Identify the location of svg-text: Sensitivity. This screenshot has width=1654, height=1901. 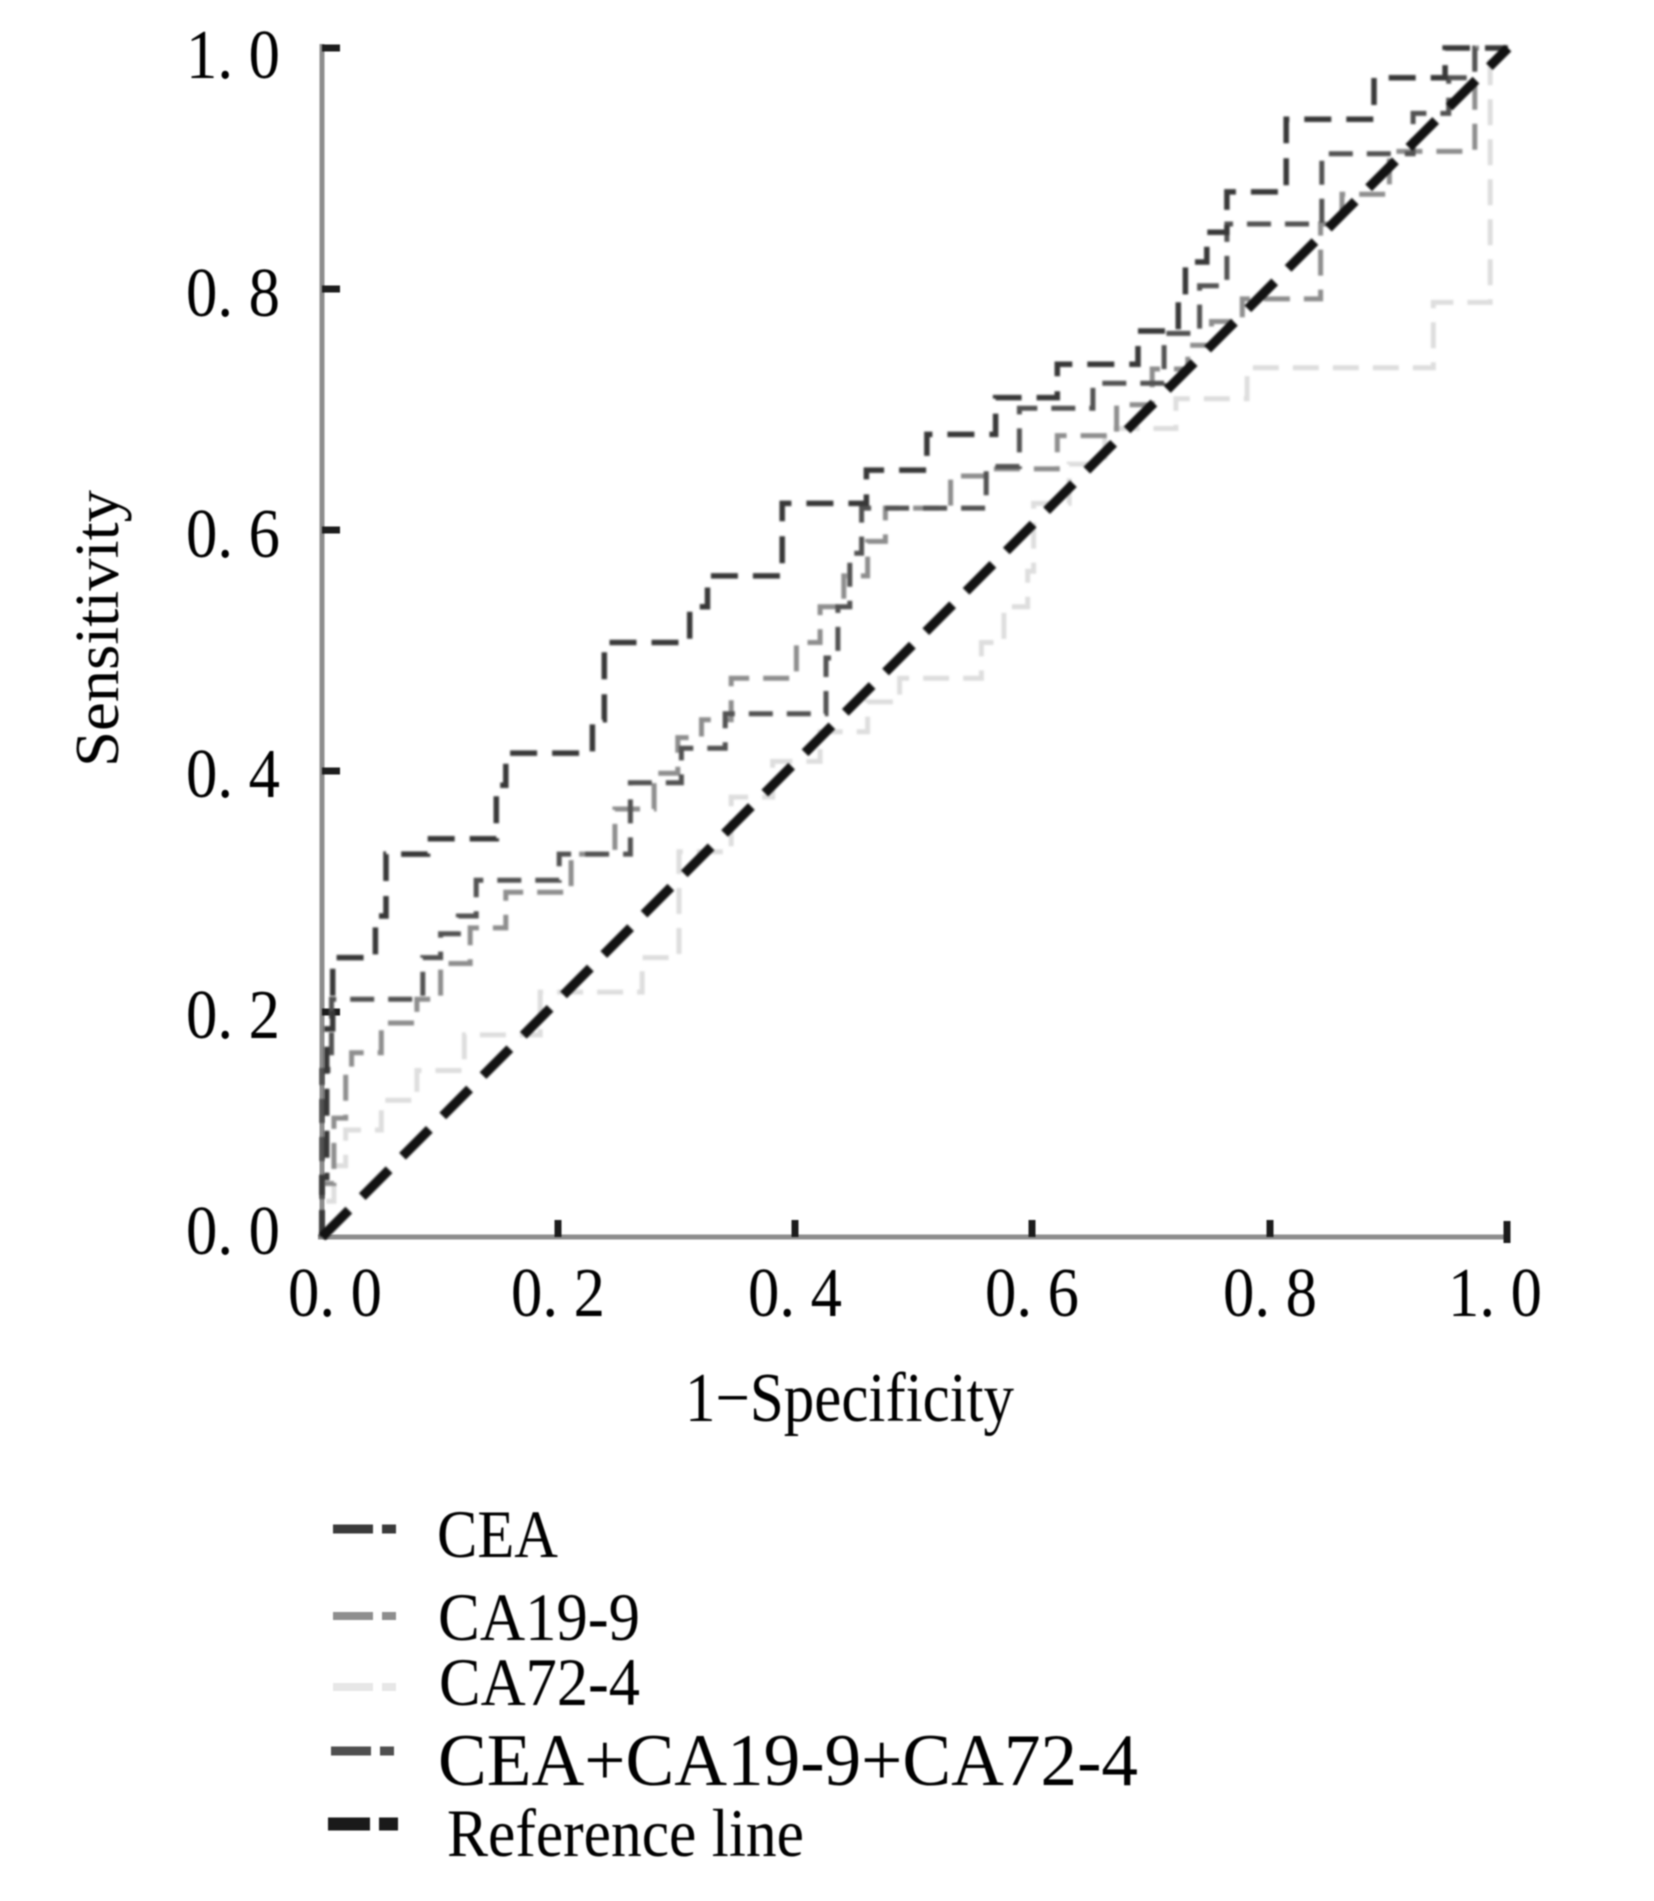
(98, 628).